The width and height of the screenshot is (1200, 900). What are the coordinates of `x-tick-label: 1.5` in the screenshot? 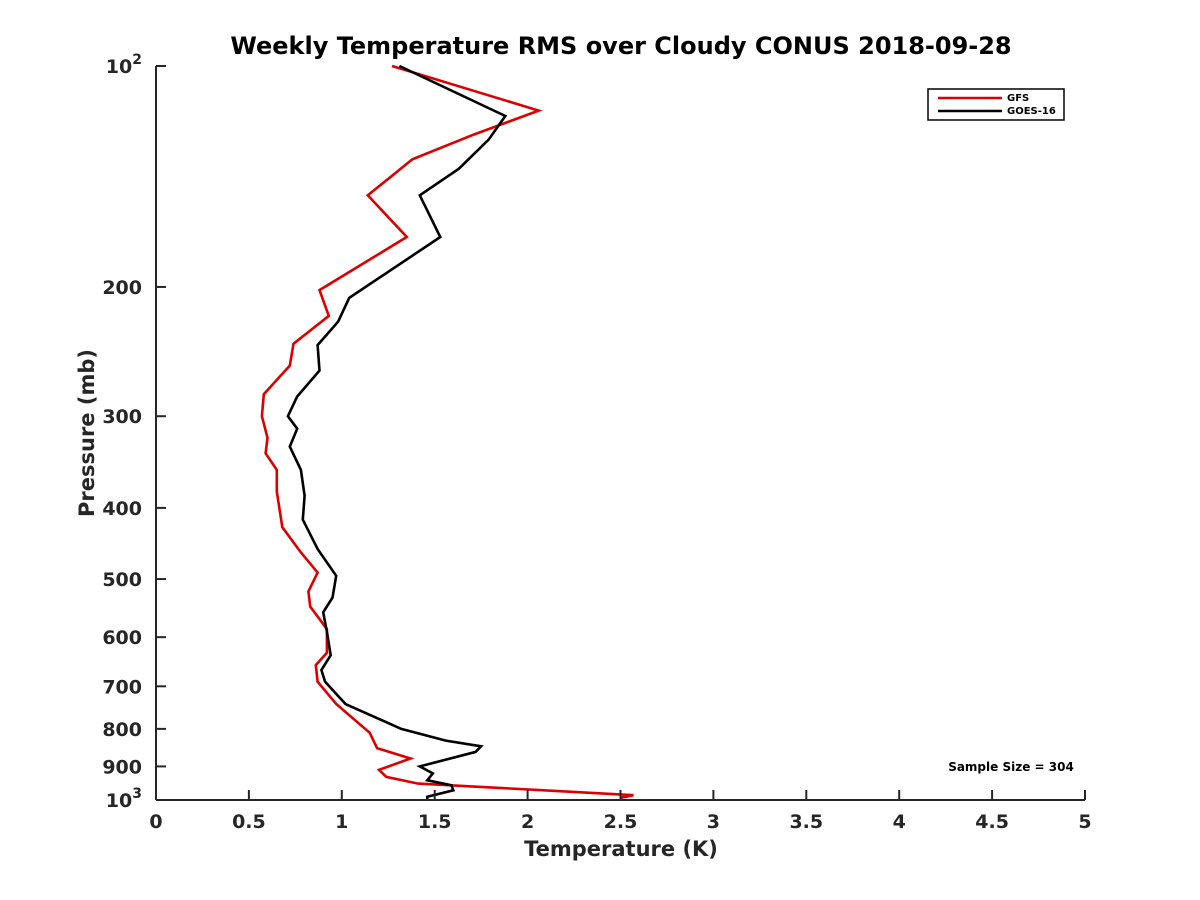 It's located at (435, 822).